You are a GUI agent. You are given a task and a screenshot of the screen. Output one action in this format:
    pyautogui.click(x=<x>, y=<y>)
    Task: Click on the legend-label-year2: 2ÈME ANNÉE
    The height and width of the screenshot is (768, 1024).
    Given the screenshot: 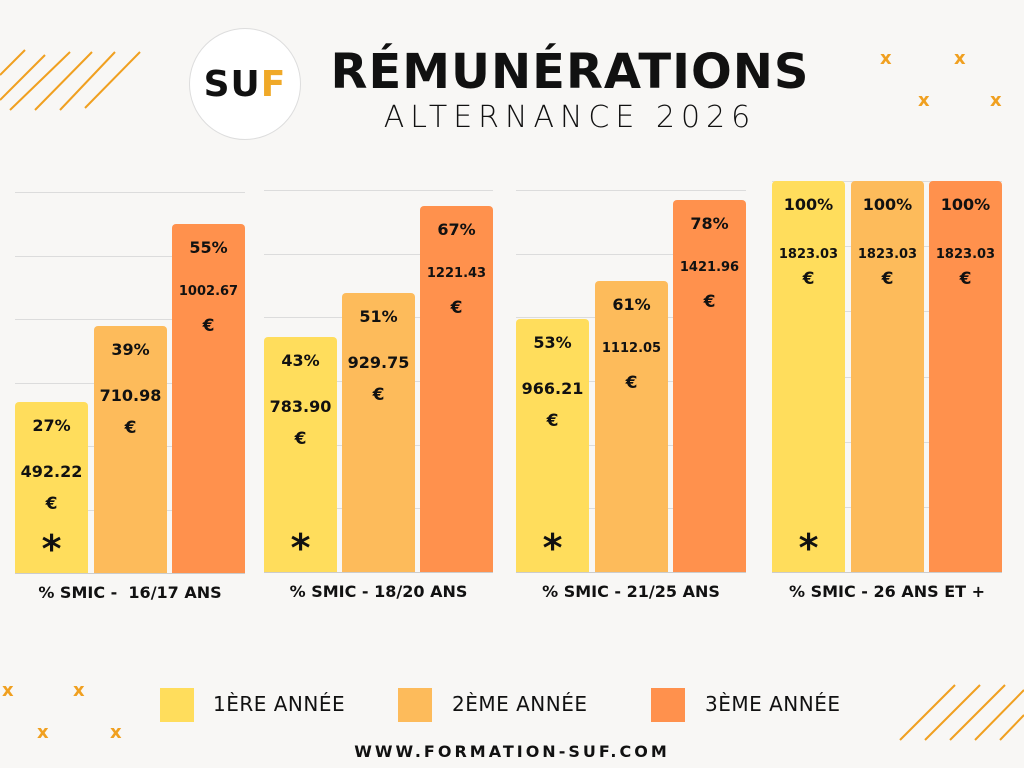 What is the action you would take?
    pyautogui.click(x=520, y=704)
    